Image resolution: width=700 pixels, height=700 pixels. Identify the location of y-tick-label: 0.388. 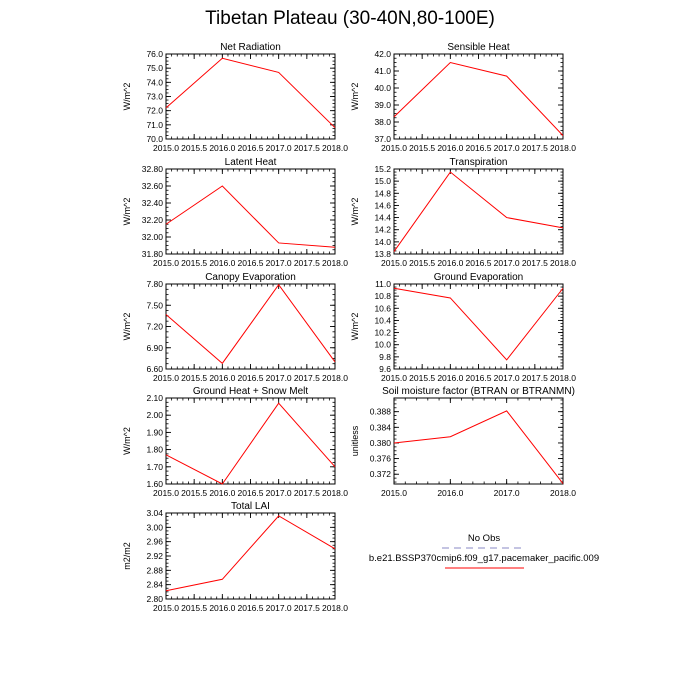
(381, 412).